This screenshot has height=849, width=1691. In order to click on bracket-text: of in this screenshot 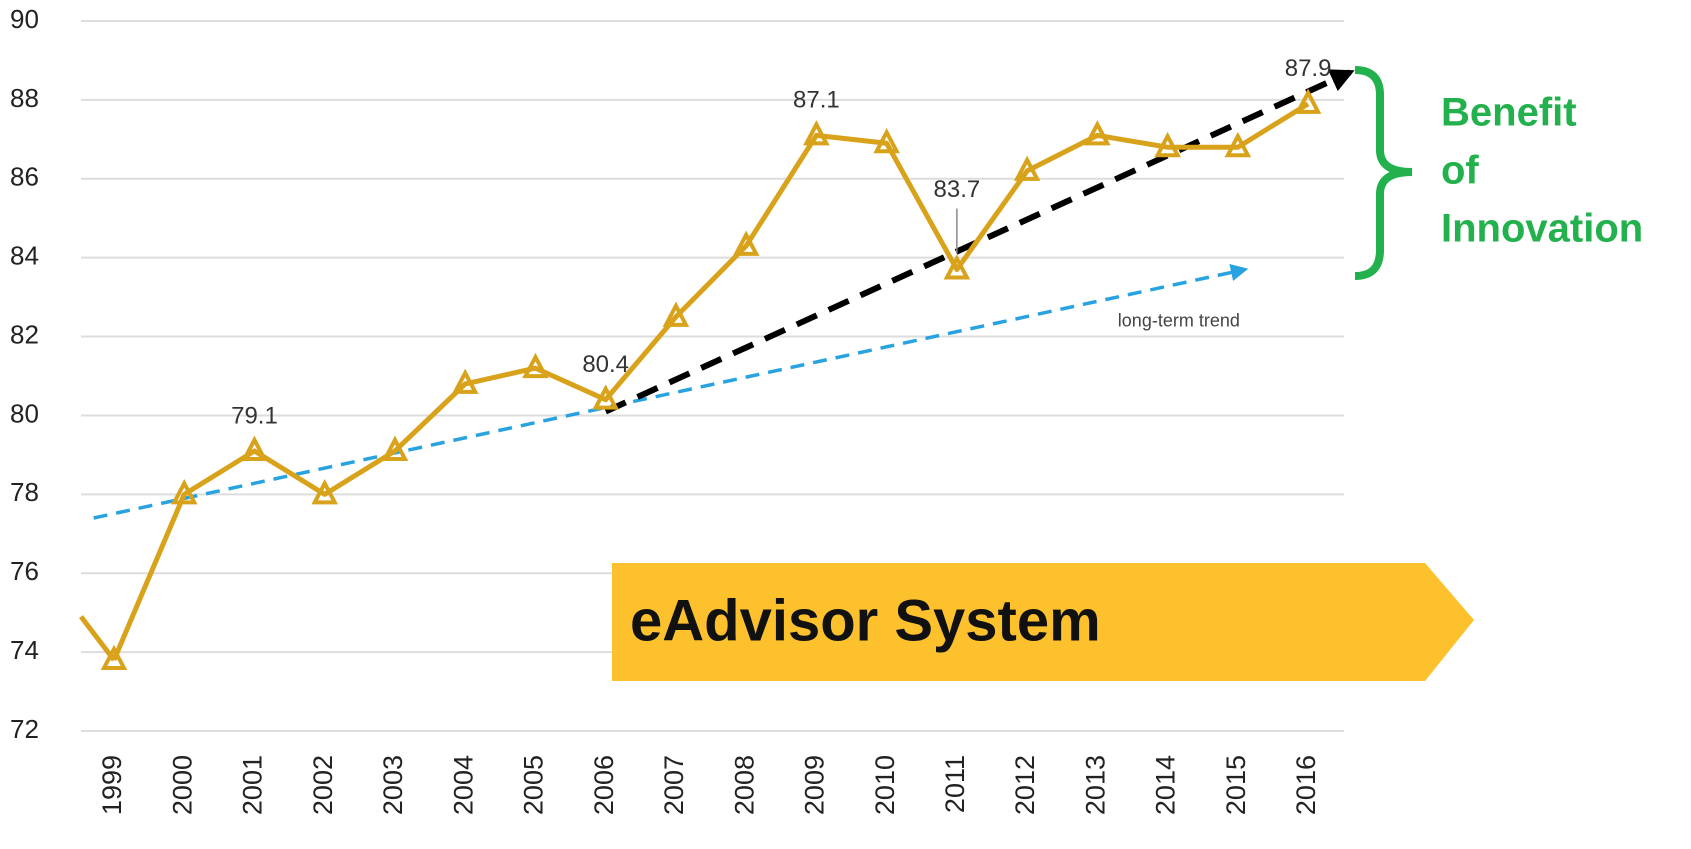, I will do `click(1460, 171)`.